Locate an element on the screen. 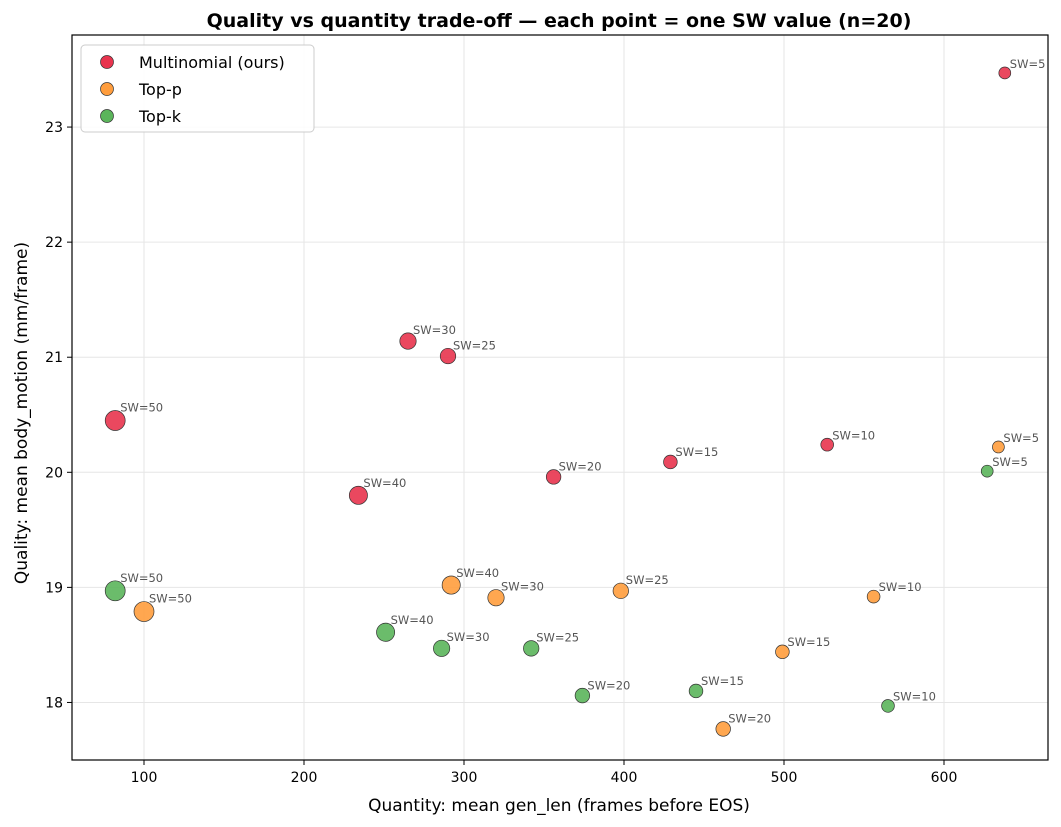 This screenshot has width=1061, height=827. x-tick-label: 300 is located at coordinates (464, 778).